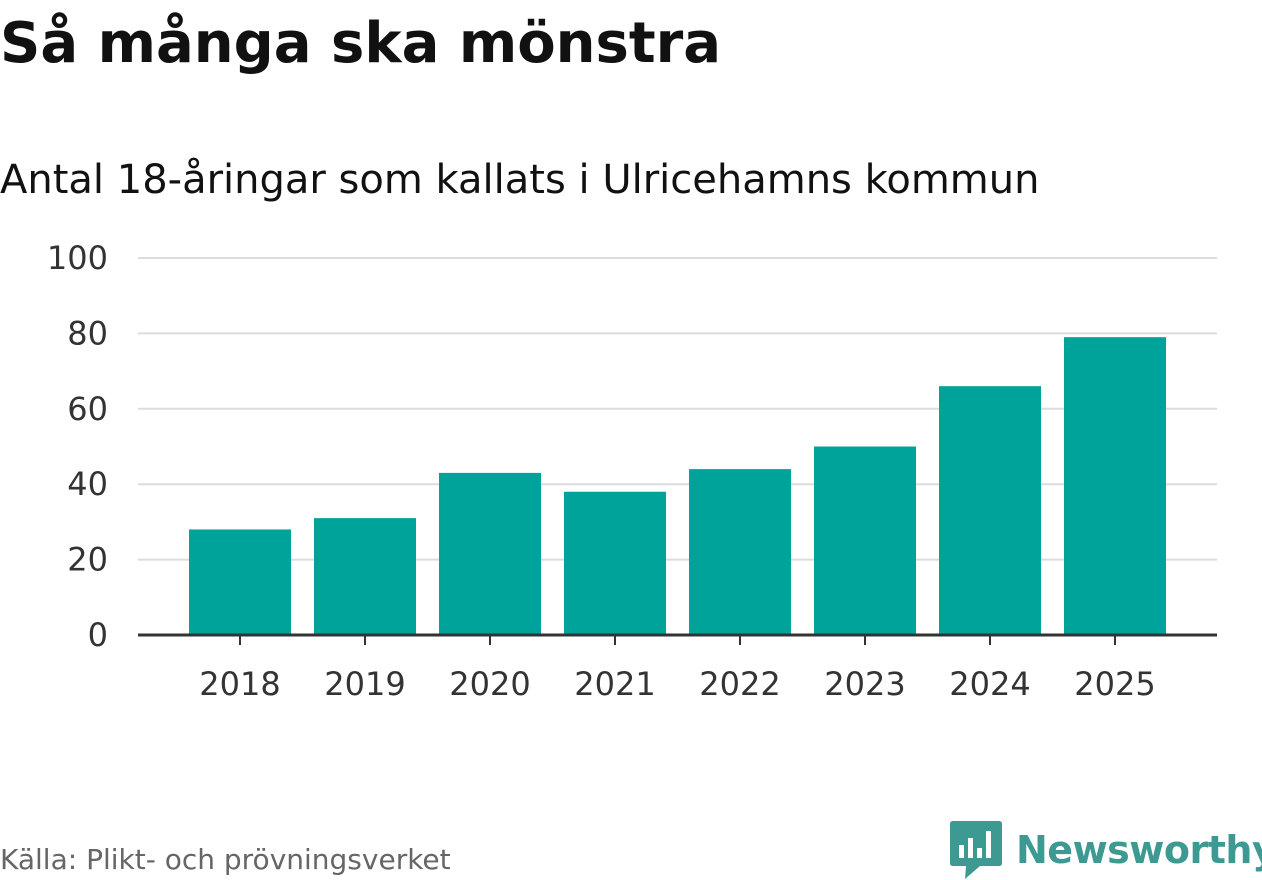  What do you see at coordinates (77, 258) in the screenshot?
I see `y-tick-label: 100` at bounding box center [77, 258].